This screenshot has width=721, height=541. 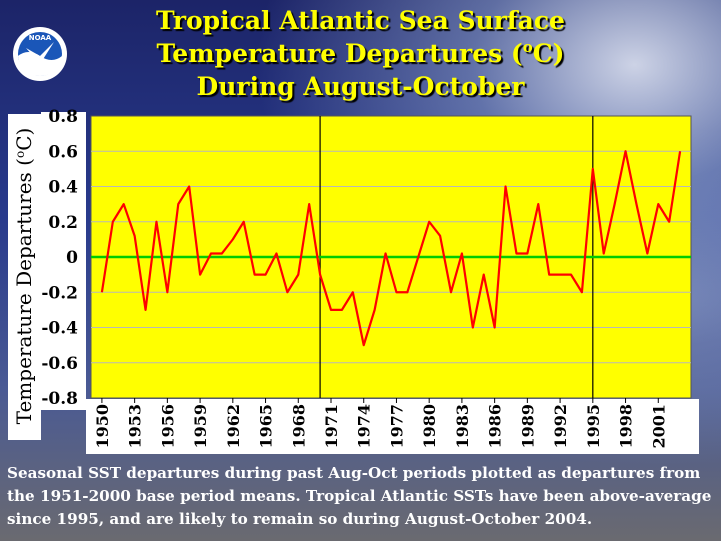 I want to click on x-tick-label: 1956, so click(x=167, y=426).